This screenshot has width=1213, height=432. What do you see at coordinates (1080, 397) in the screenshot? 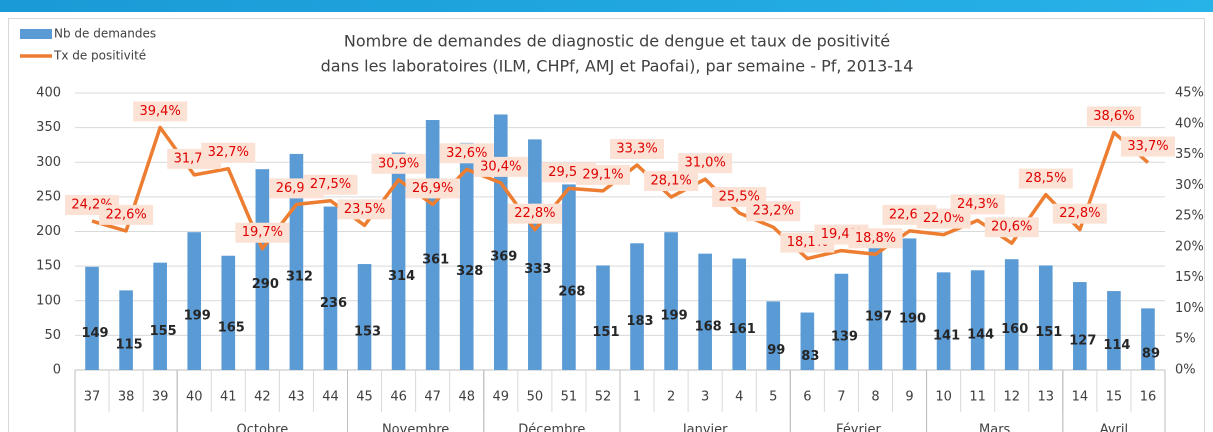
I see `x-tick-label: 14` at bounding box center [1080, 397].